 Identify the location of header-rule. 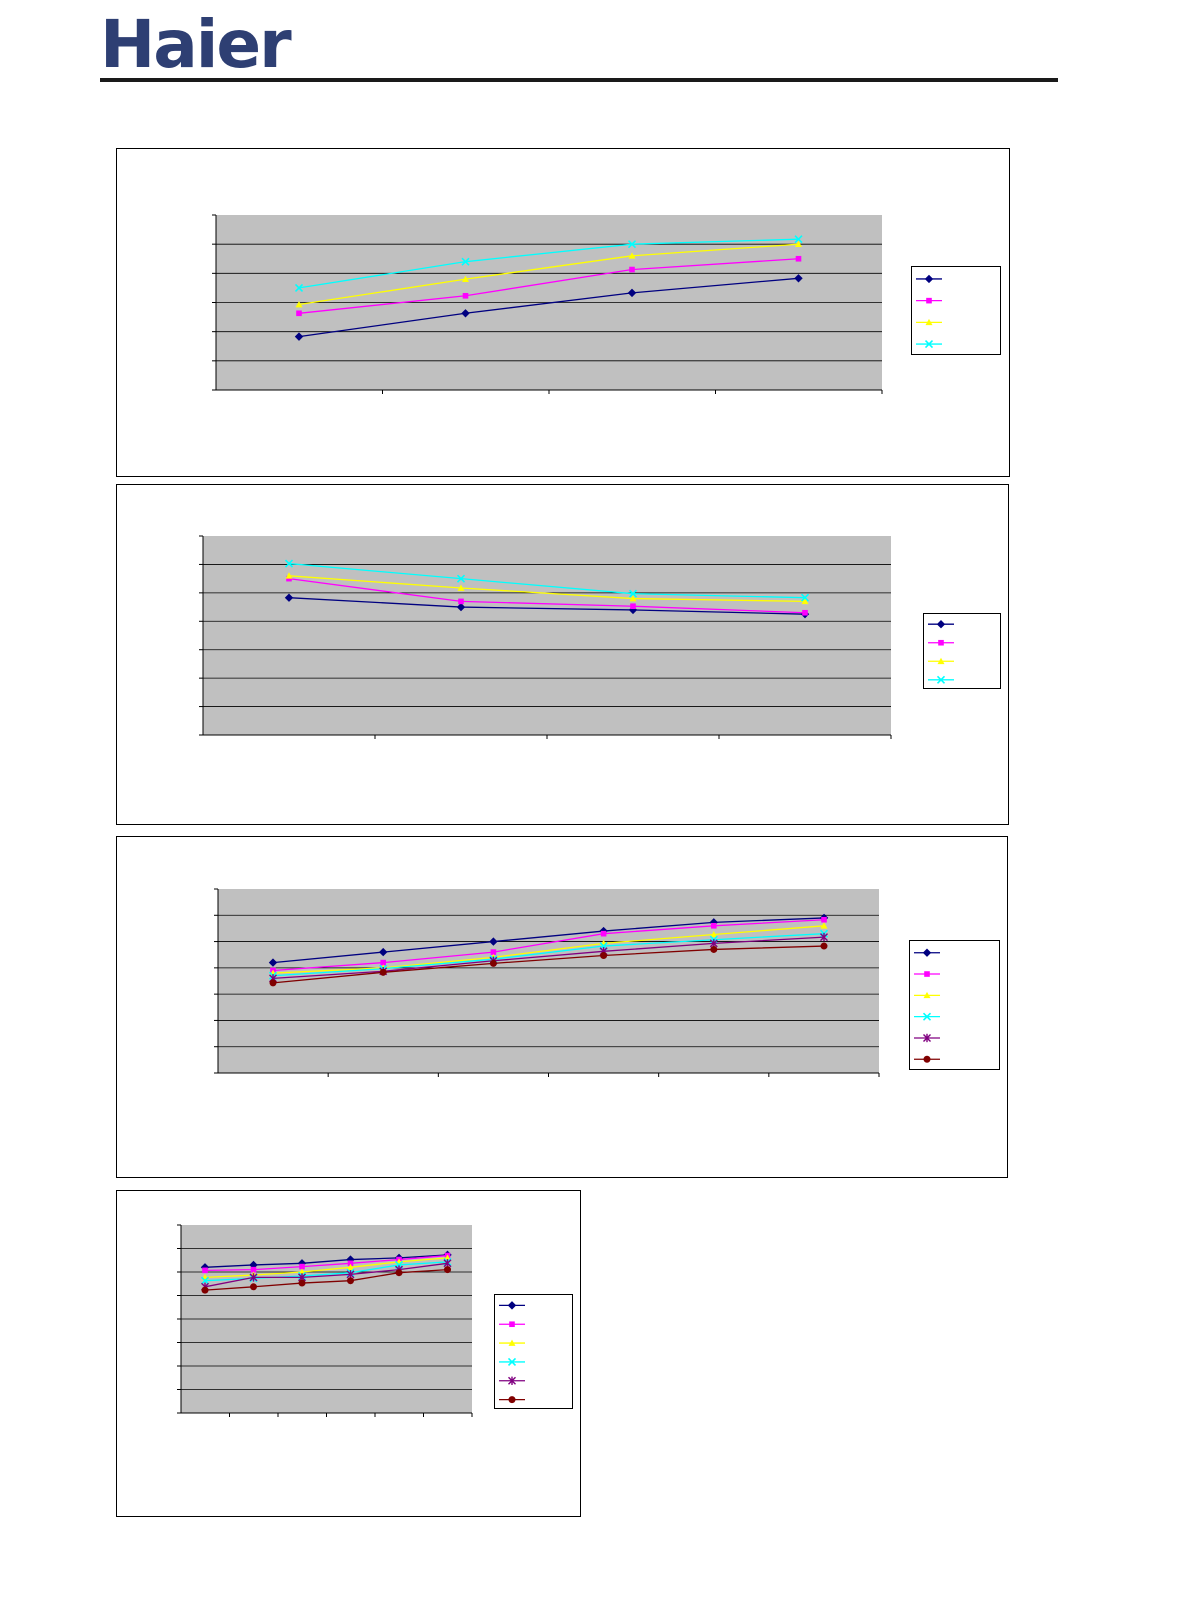
(579, 80).